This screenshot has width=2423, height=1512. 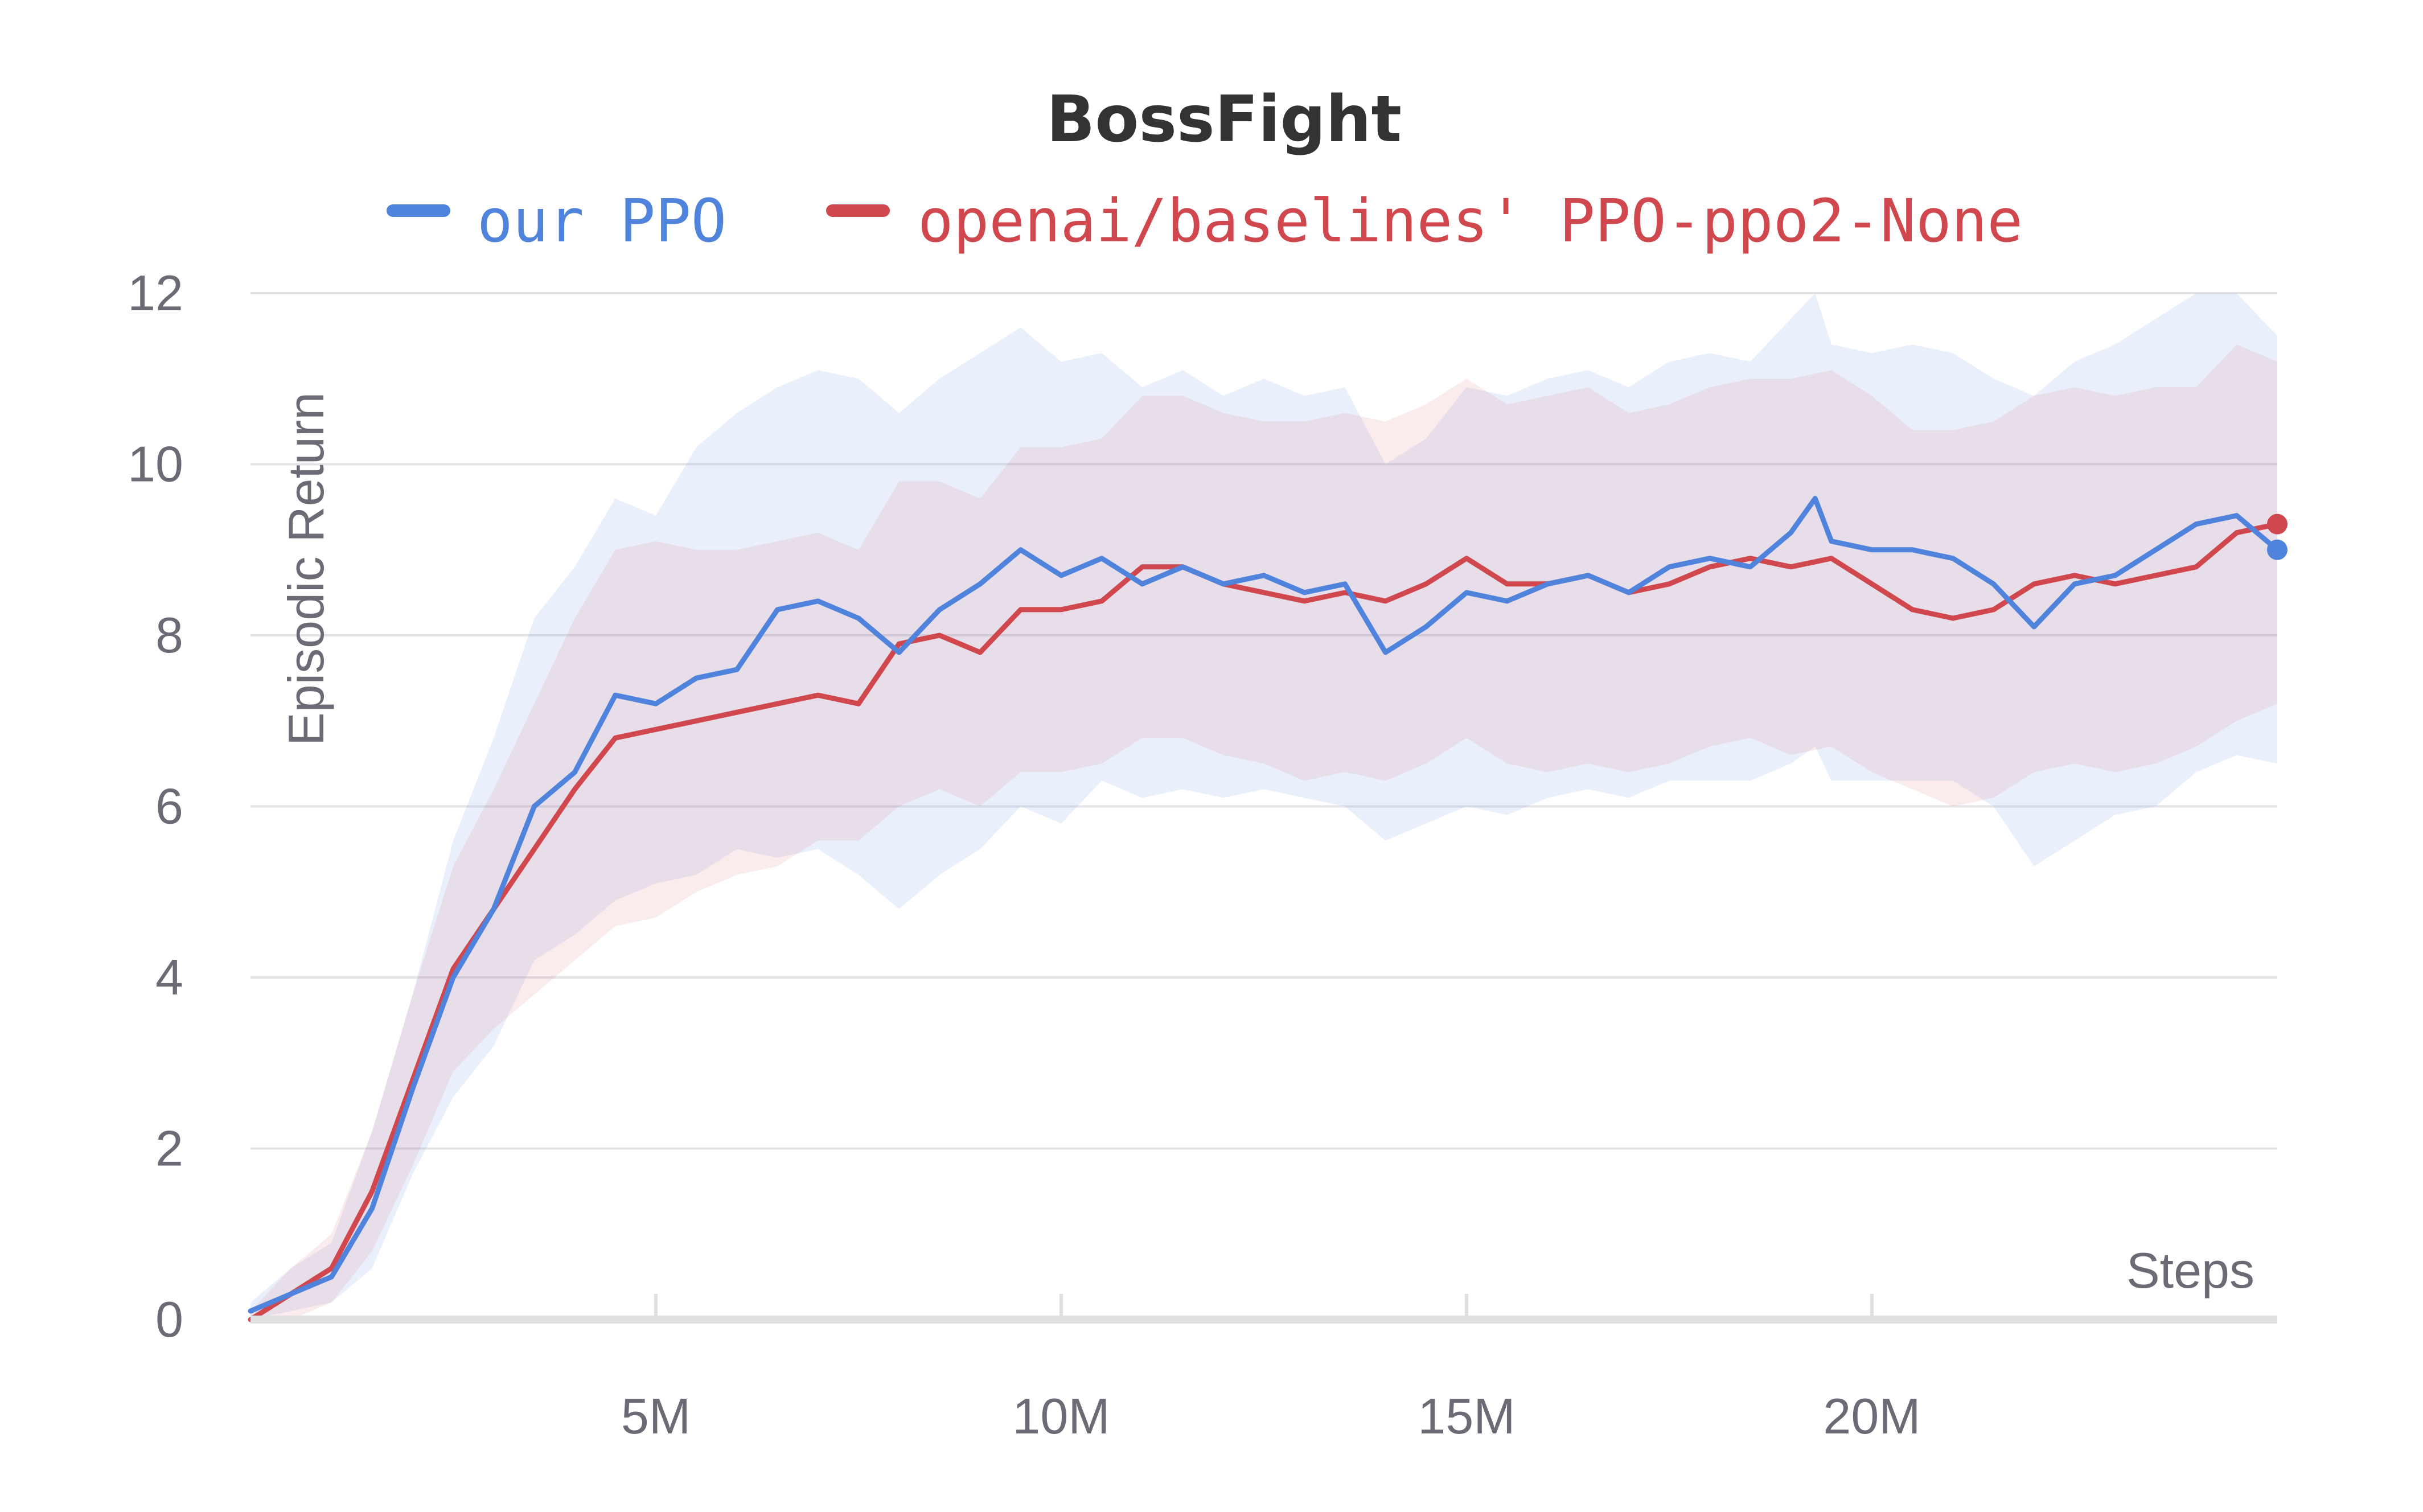 I want to click on y-tick-label: 4, so click(x=169, y=977).